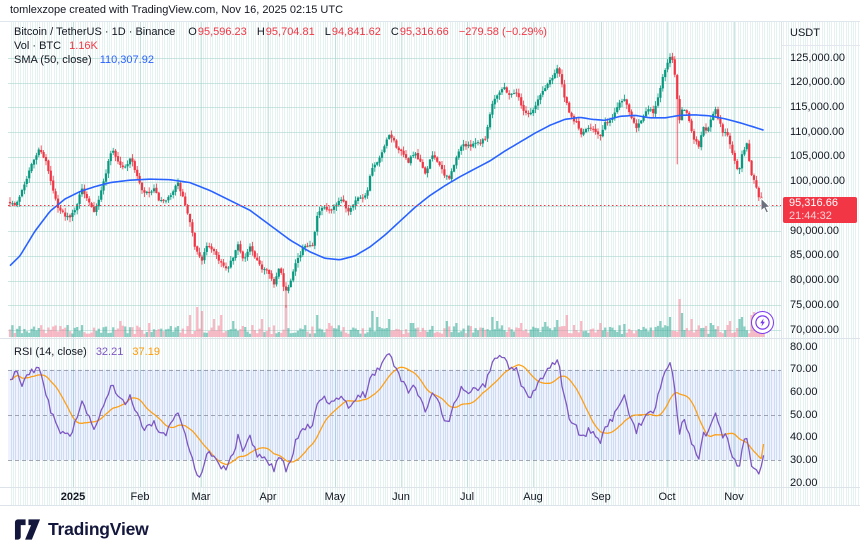 The image size is (860, 553). Describe the element at coordinates (804, 414) in the screenshot. I see `rsi-tick-label: 50.00` at that location.